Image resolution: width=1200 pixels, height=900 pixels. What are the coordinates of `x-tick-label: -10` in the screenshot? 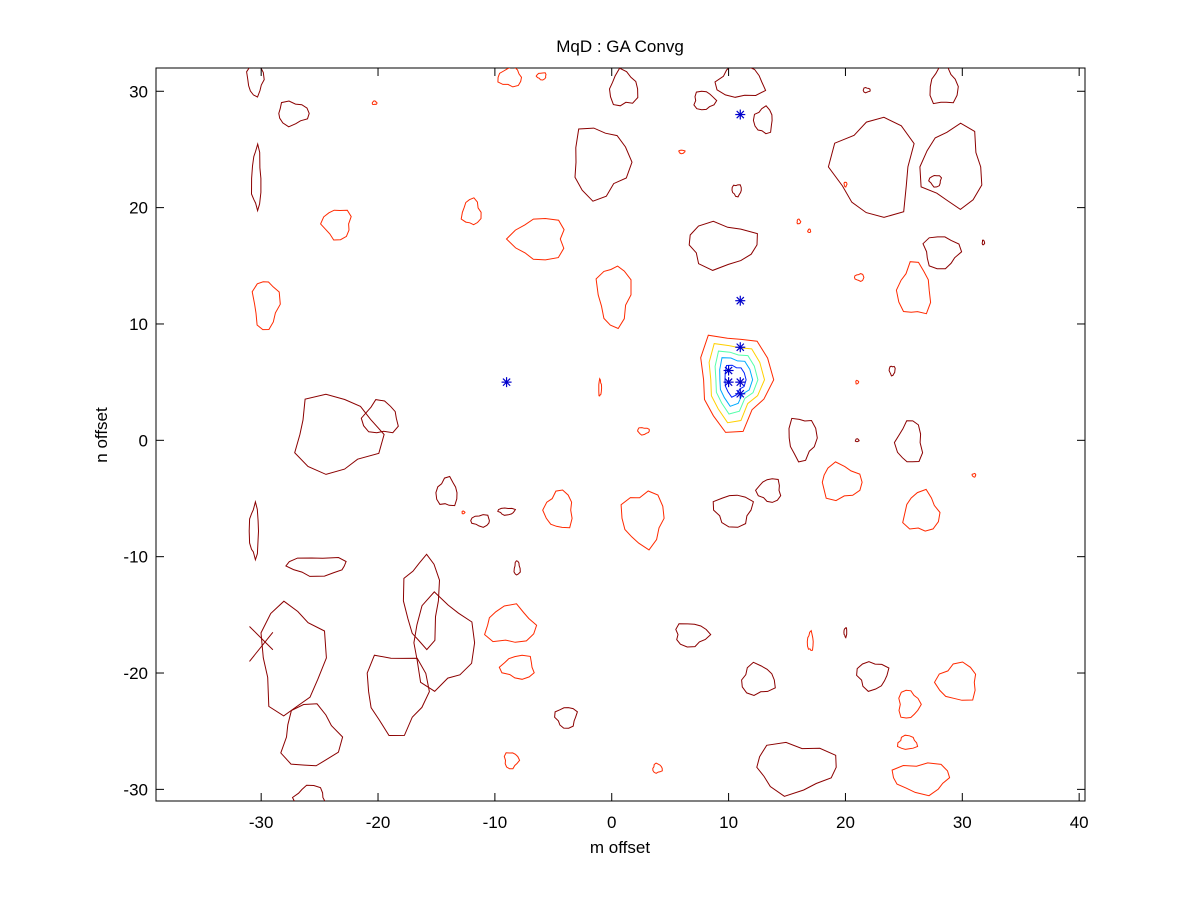 It's located at (495, 822).